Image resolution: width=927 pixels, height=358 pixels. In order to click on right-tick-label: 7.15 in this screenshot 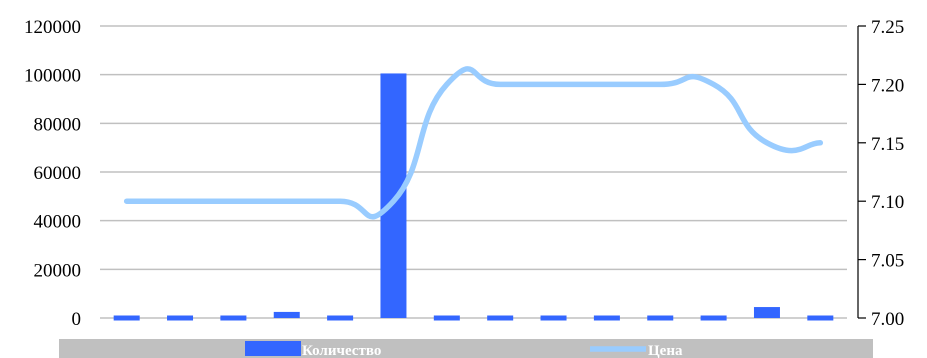, I will do `click(887, 144)`.